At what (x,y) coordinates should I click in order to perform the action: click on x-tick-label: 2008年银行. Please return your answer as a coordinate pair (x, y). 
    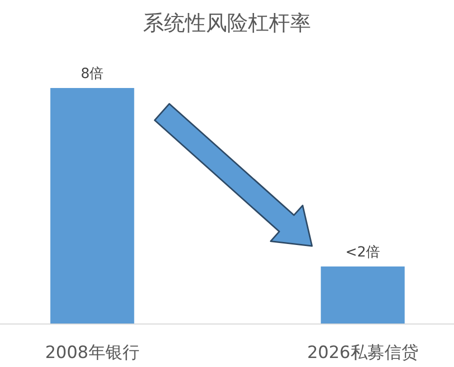
    Looking at the image, I should click on (92, 353).